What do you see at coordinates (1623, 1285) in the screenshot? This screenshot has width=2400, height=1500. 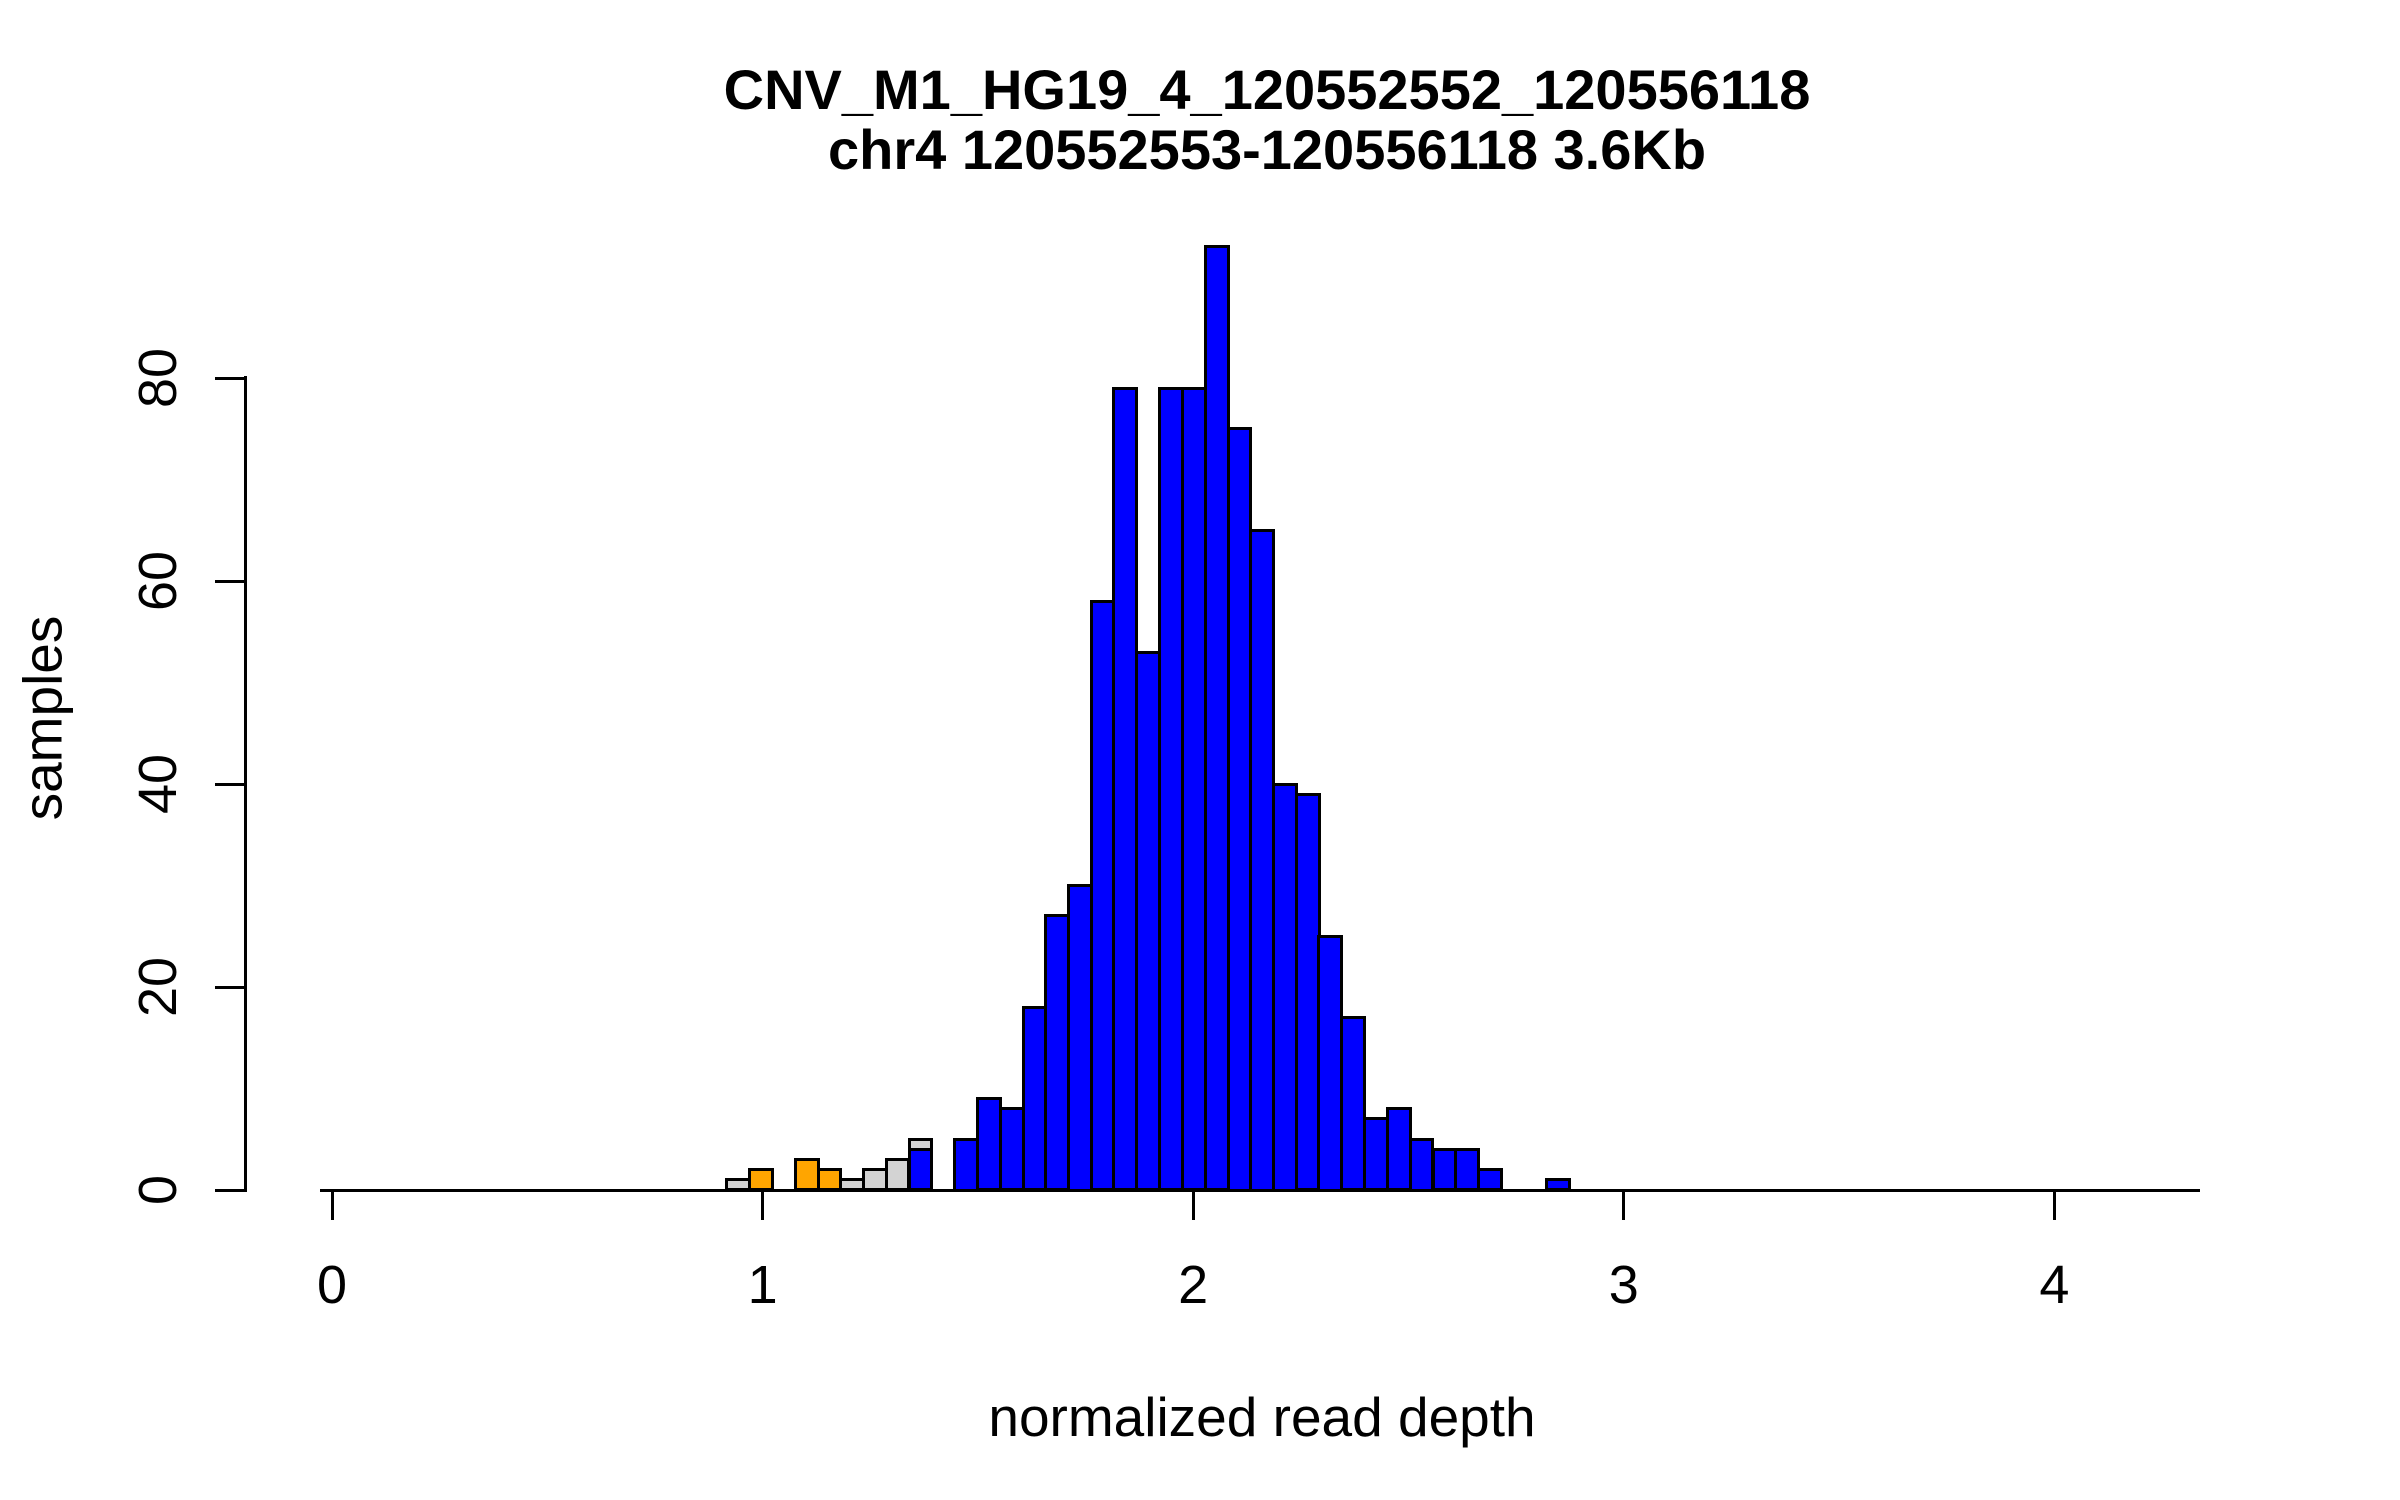 I see `x-tick-label: 3` at bounding box center [1623, 1285].